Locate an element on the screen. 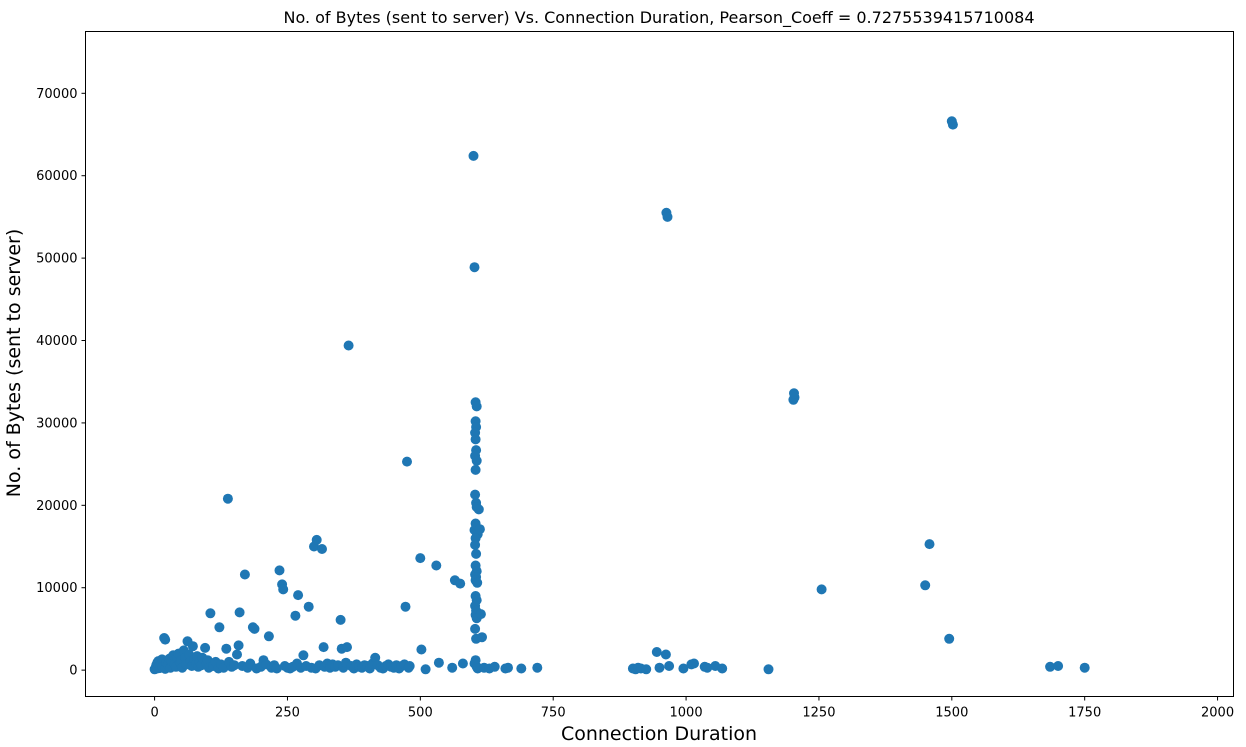 Image resolution: width=1246 pixels, height=747 pixels. x-axis-title: Connection Duration is located at coordinates (659, 734).